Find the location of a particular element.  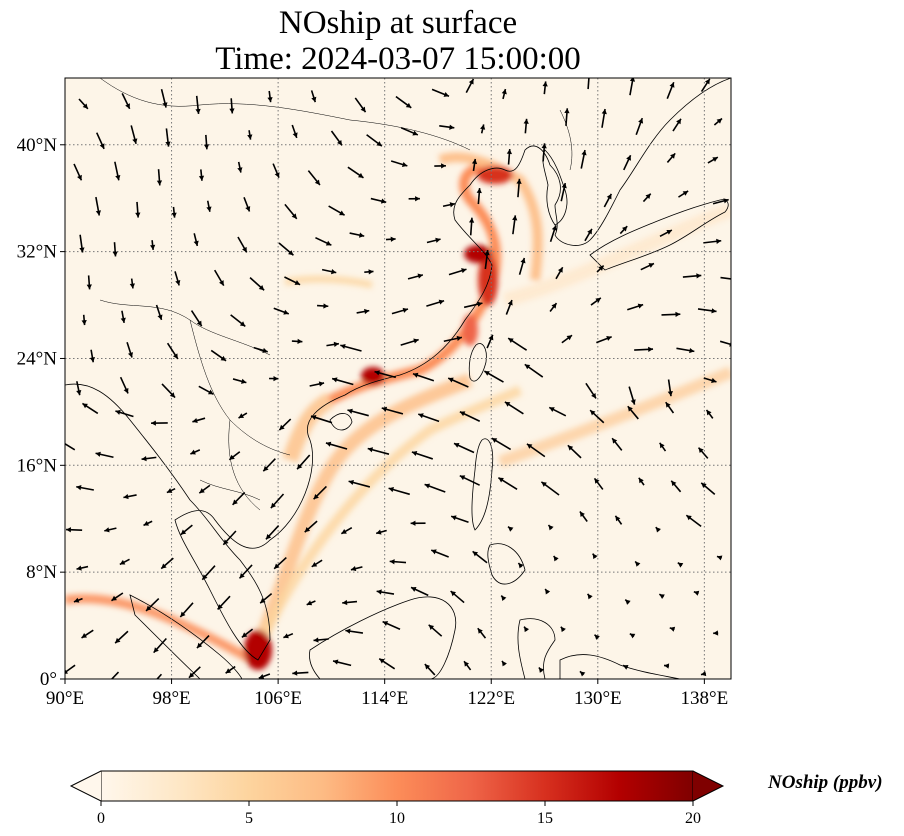

colorbar-ticks: 0 5 10 15 20 is located at coordinates (399, 814).